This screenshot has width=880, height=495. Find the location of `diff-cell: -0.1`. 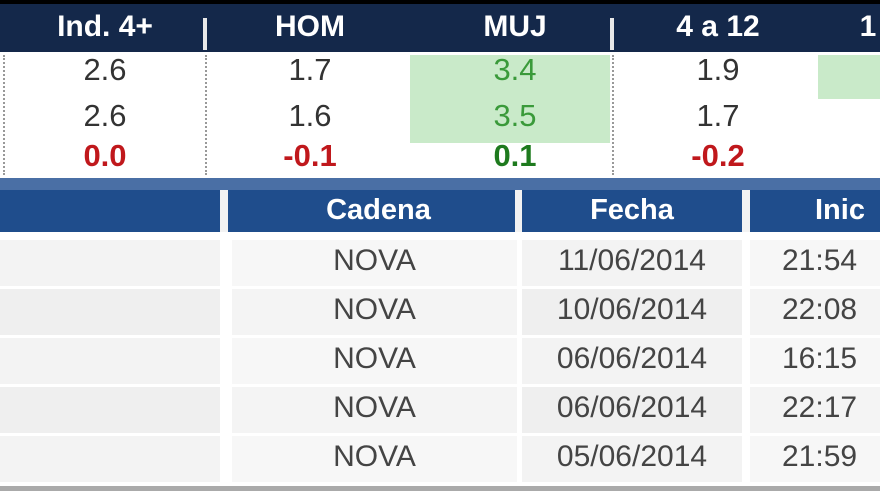

diff-cell: -0.1 is located at coordinates (310, 155).